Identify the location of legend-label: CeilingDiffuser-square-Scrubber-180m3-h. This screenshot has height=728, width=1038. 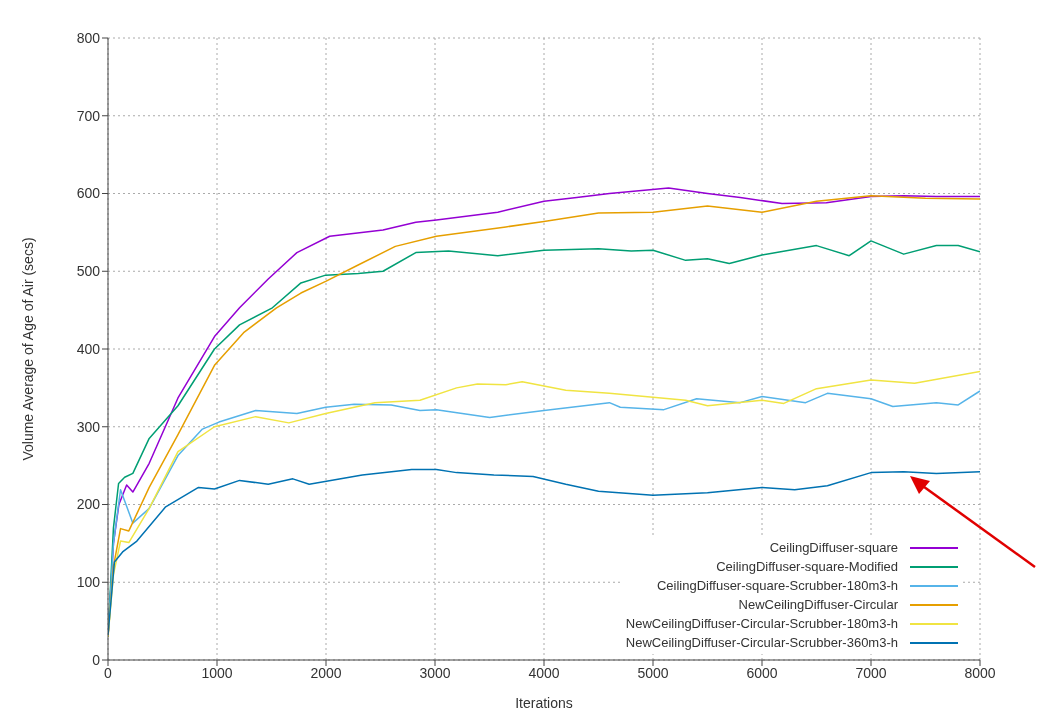
(777, 585).